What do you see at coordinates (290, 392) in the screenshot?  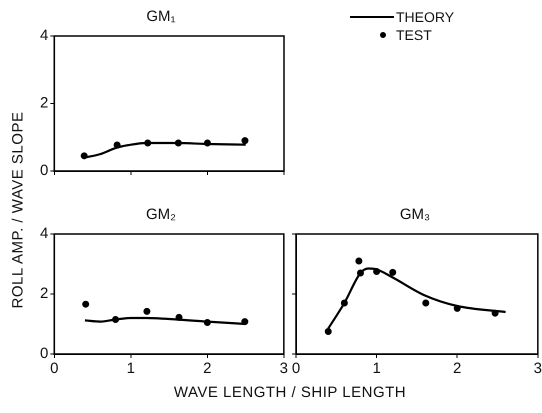 I see `x-axis-title: WAVE LENGTH / SHIP LENGTH` at bounding box center [290, 392].